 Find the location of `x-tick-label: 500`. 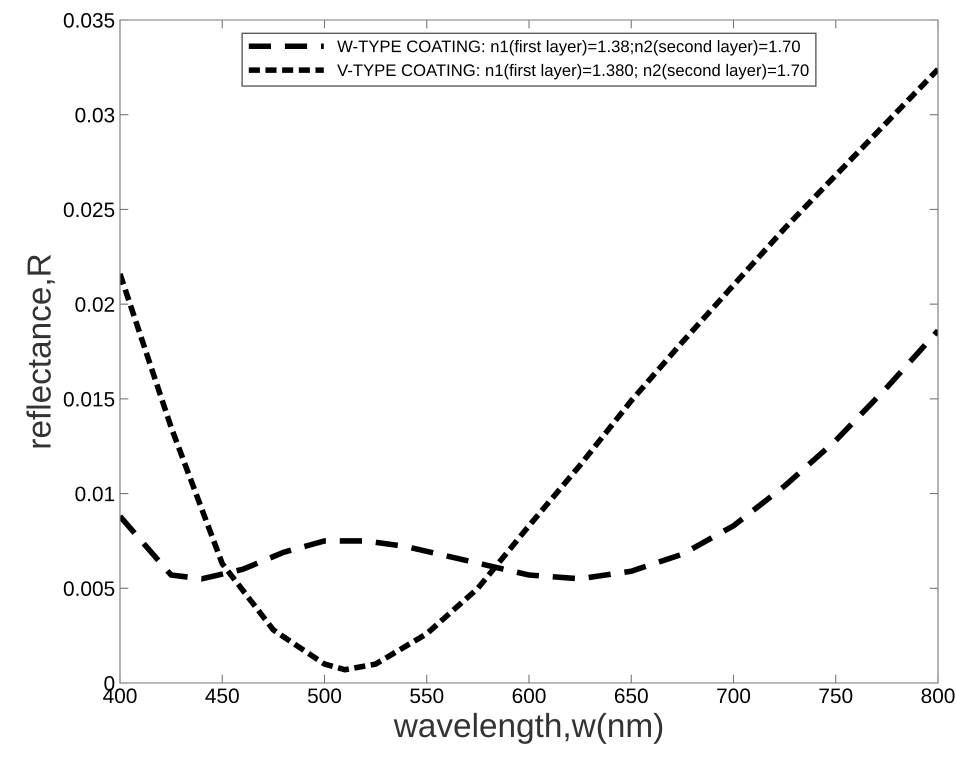

x-tick-label: 500 is located at coordinates (325, 696).